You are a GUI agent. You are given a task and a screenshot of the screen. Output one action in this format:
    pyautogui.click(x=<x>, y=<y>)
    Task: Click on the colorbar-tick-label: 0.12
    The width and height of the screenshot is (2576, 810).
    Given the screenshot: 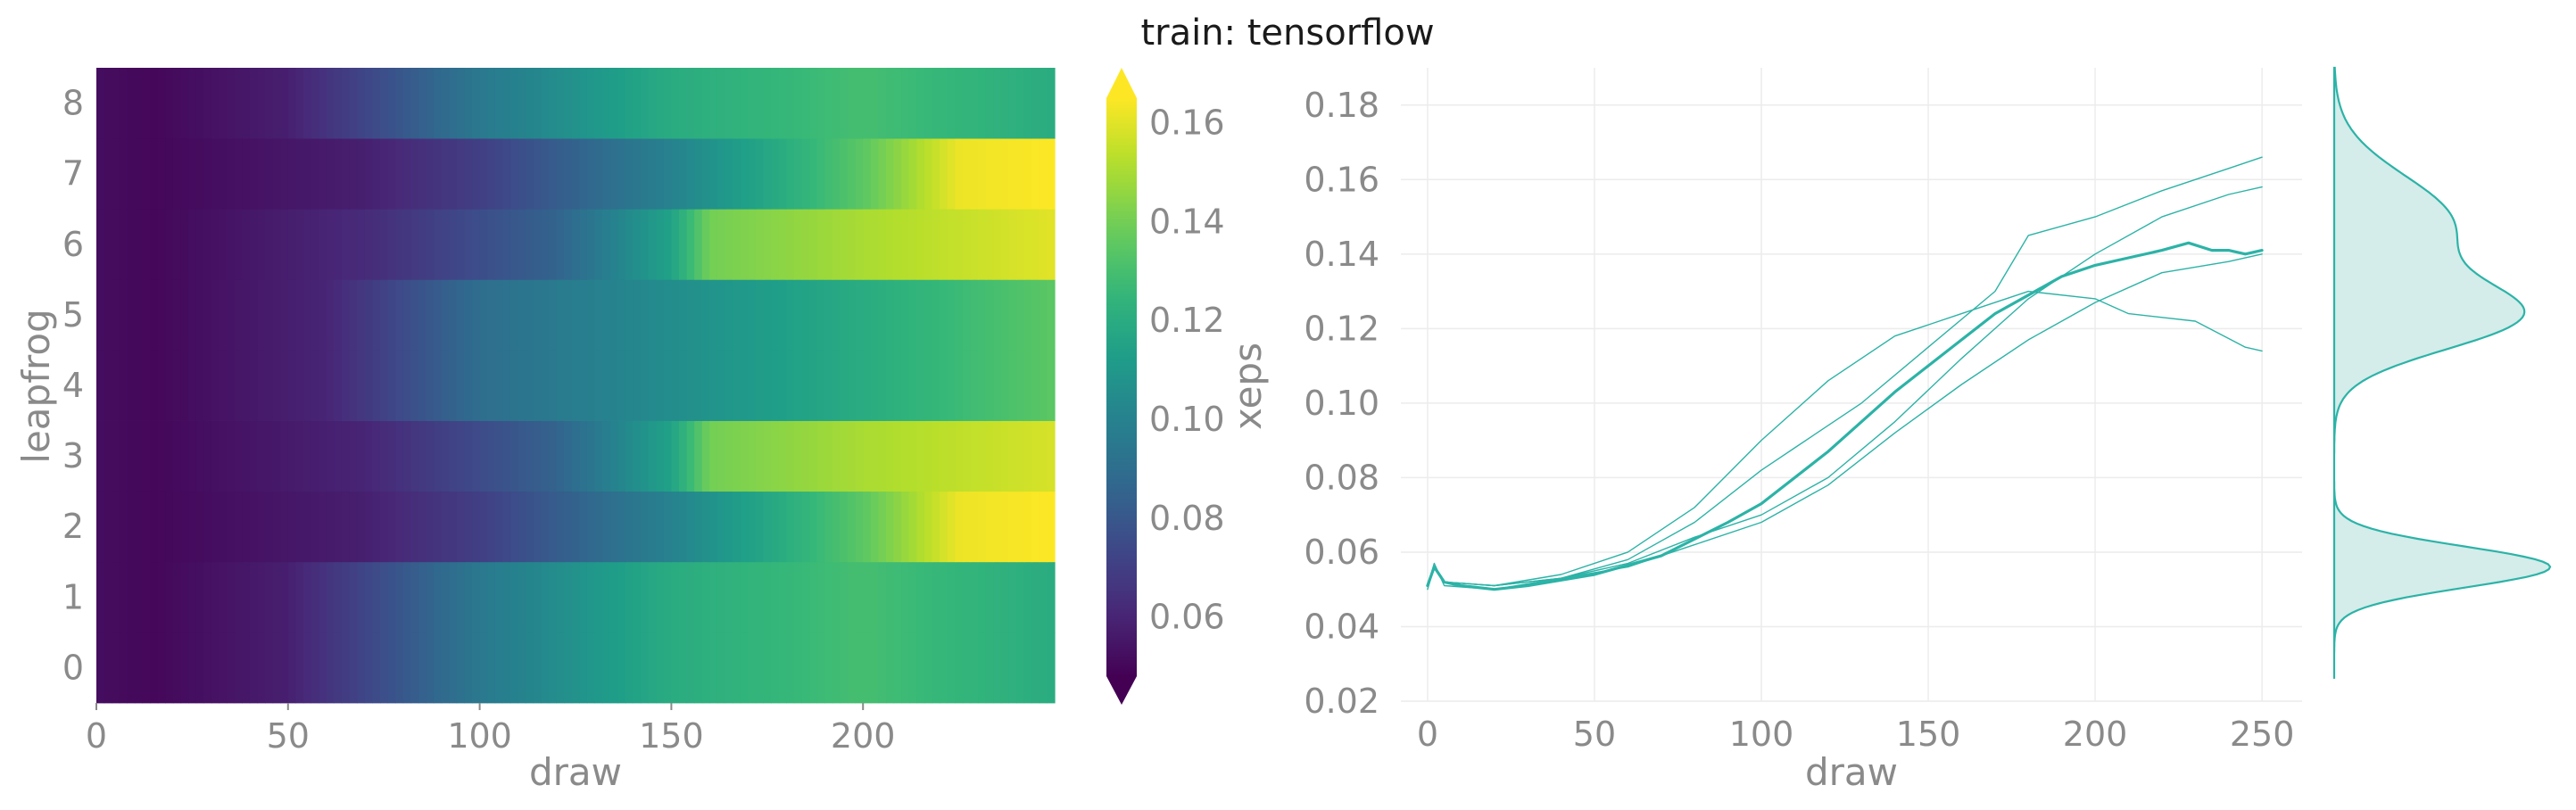 What is the action you would take?
    pyautogui.click(x=1187, y=320)
    